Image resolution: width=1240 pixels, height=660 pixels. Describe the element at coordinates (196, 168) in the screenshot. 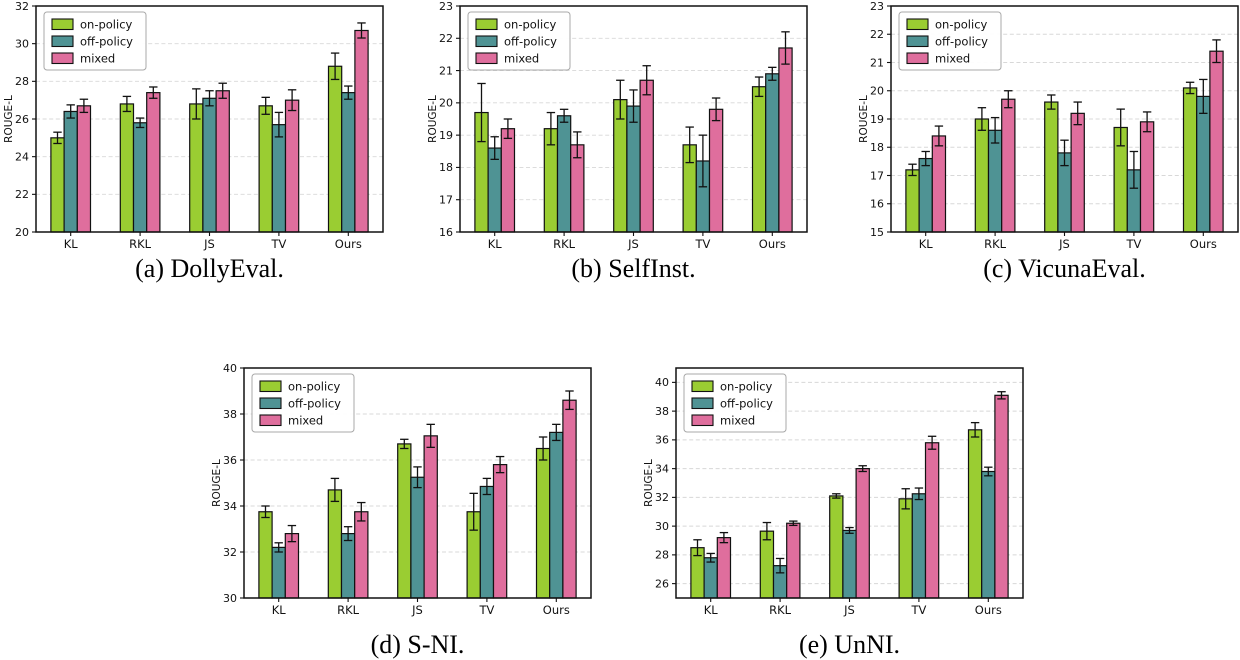

I see `bar-on-policy-JS` at that location.